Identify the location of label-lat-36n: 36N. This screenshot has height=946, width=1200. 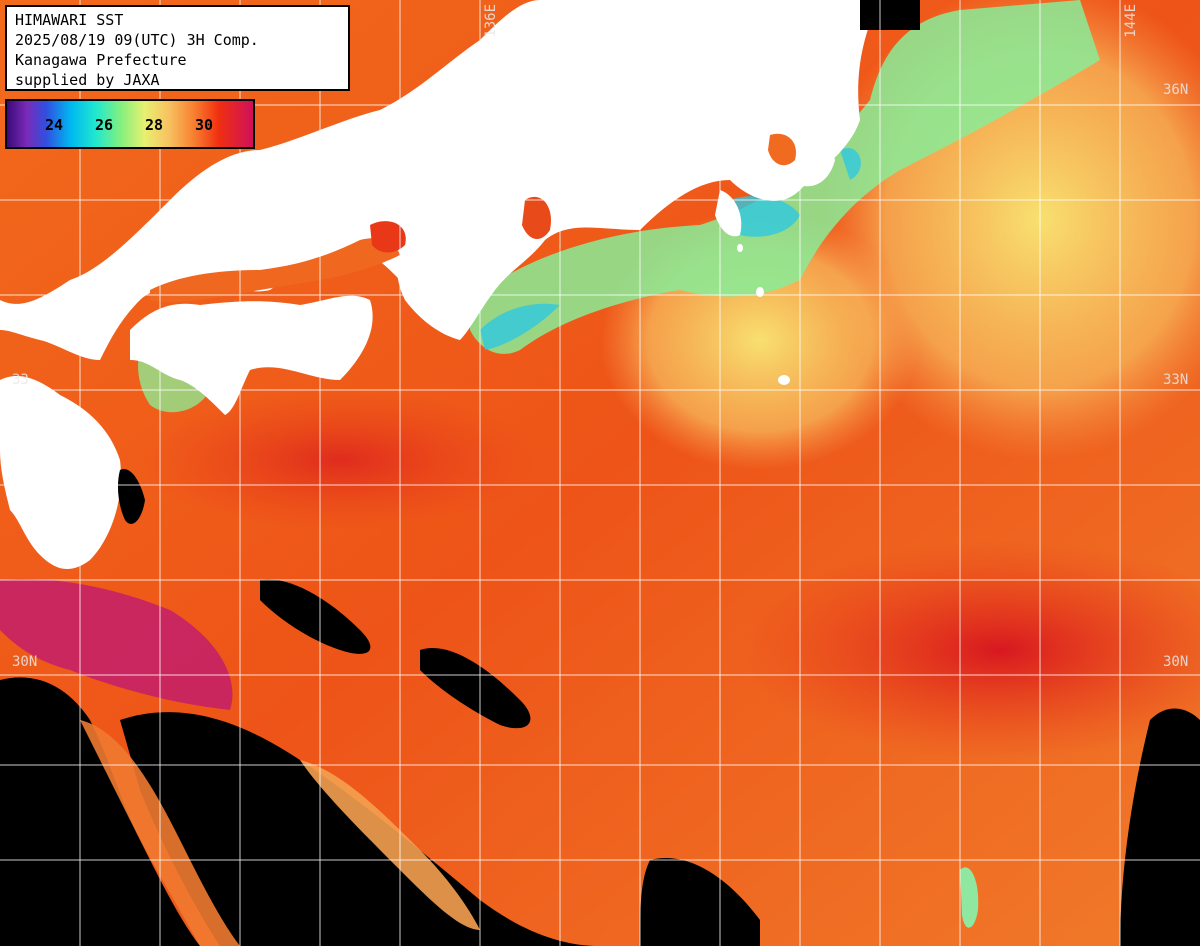
(1176, 90).